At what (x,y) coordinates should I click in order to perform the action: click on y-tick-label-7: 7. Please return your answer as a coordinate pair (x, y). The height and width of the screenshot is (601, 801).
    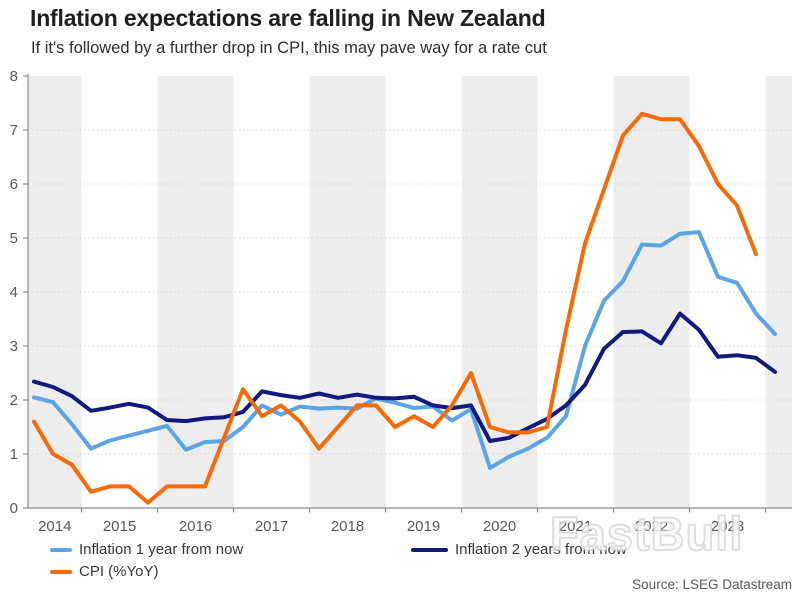
    Looking at the image, I should click on (14, 130).